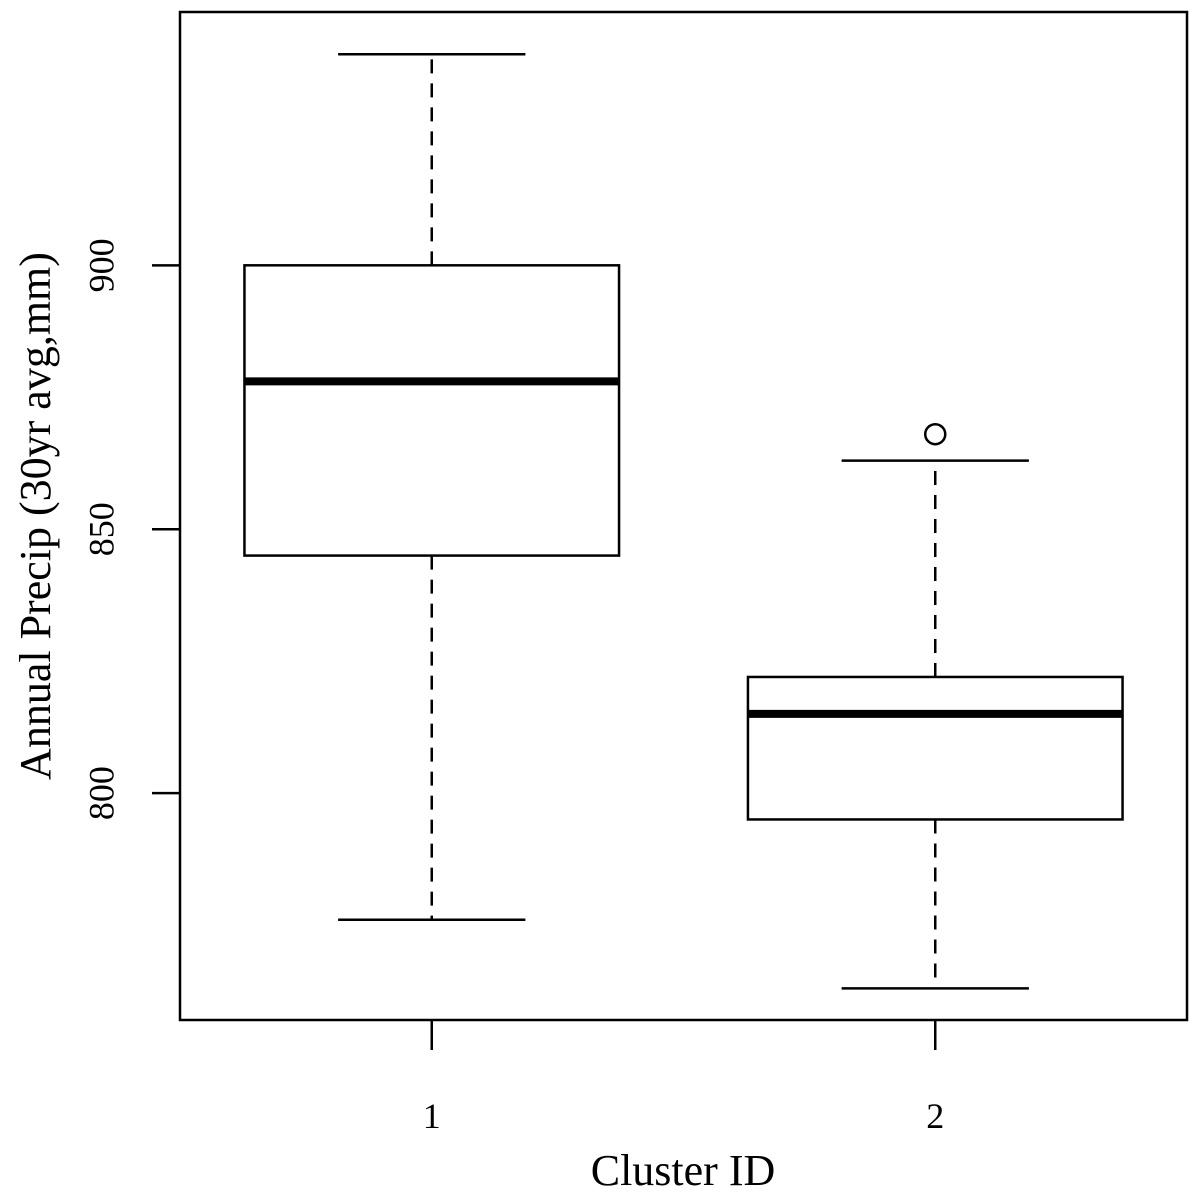 The image size is (1200, 1200). Describe the element at coordinates (35, 516) in the screenshot. I see `y-axis-label: Annual Precip (30yr avg,mm)` at that location.